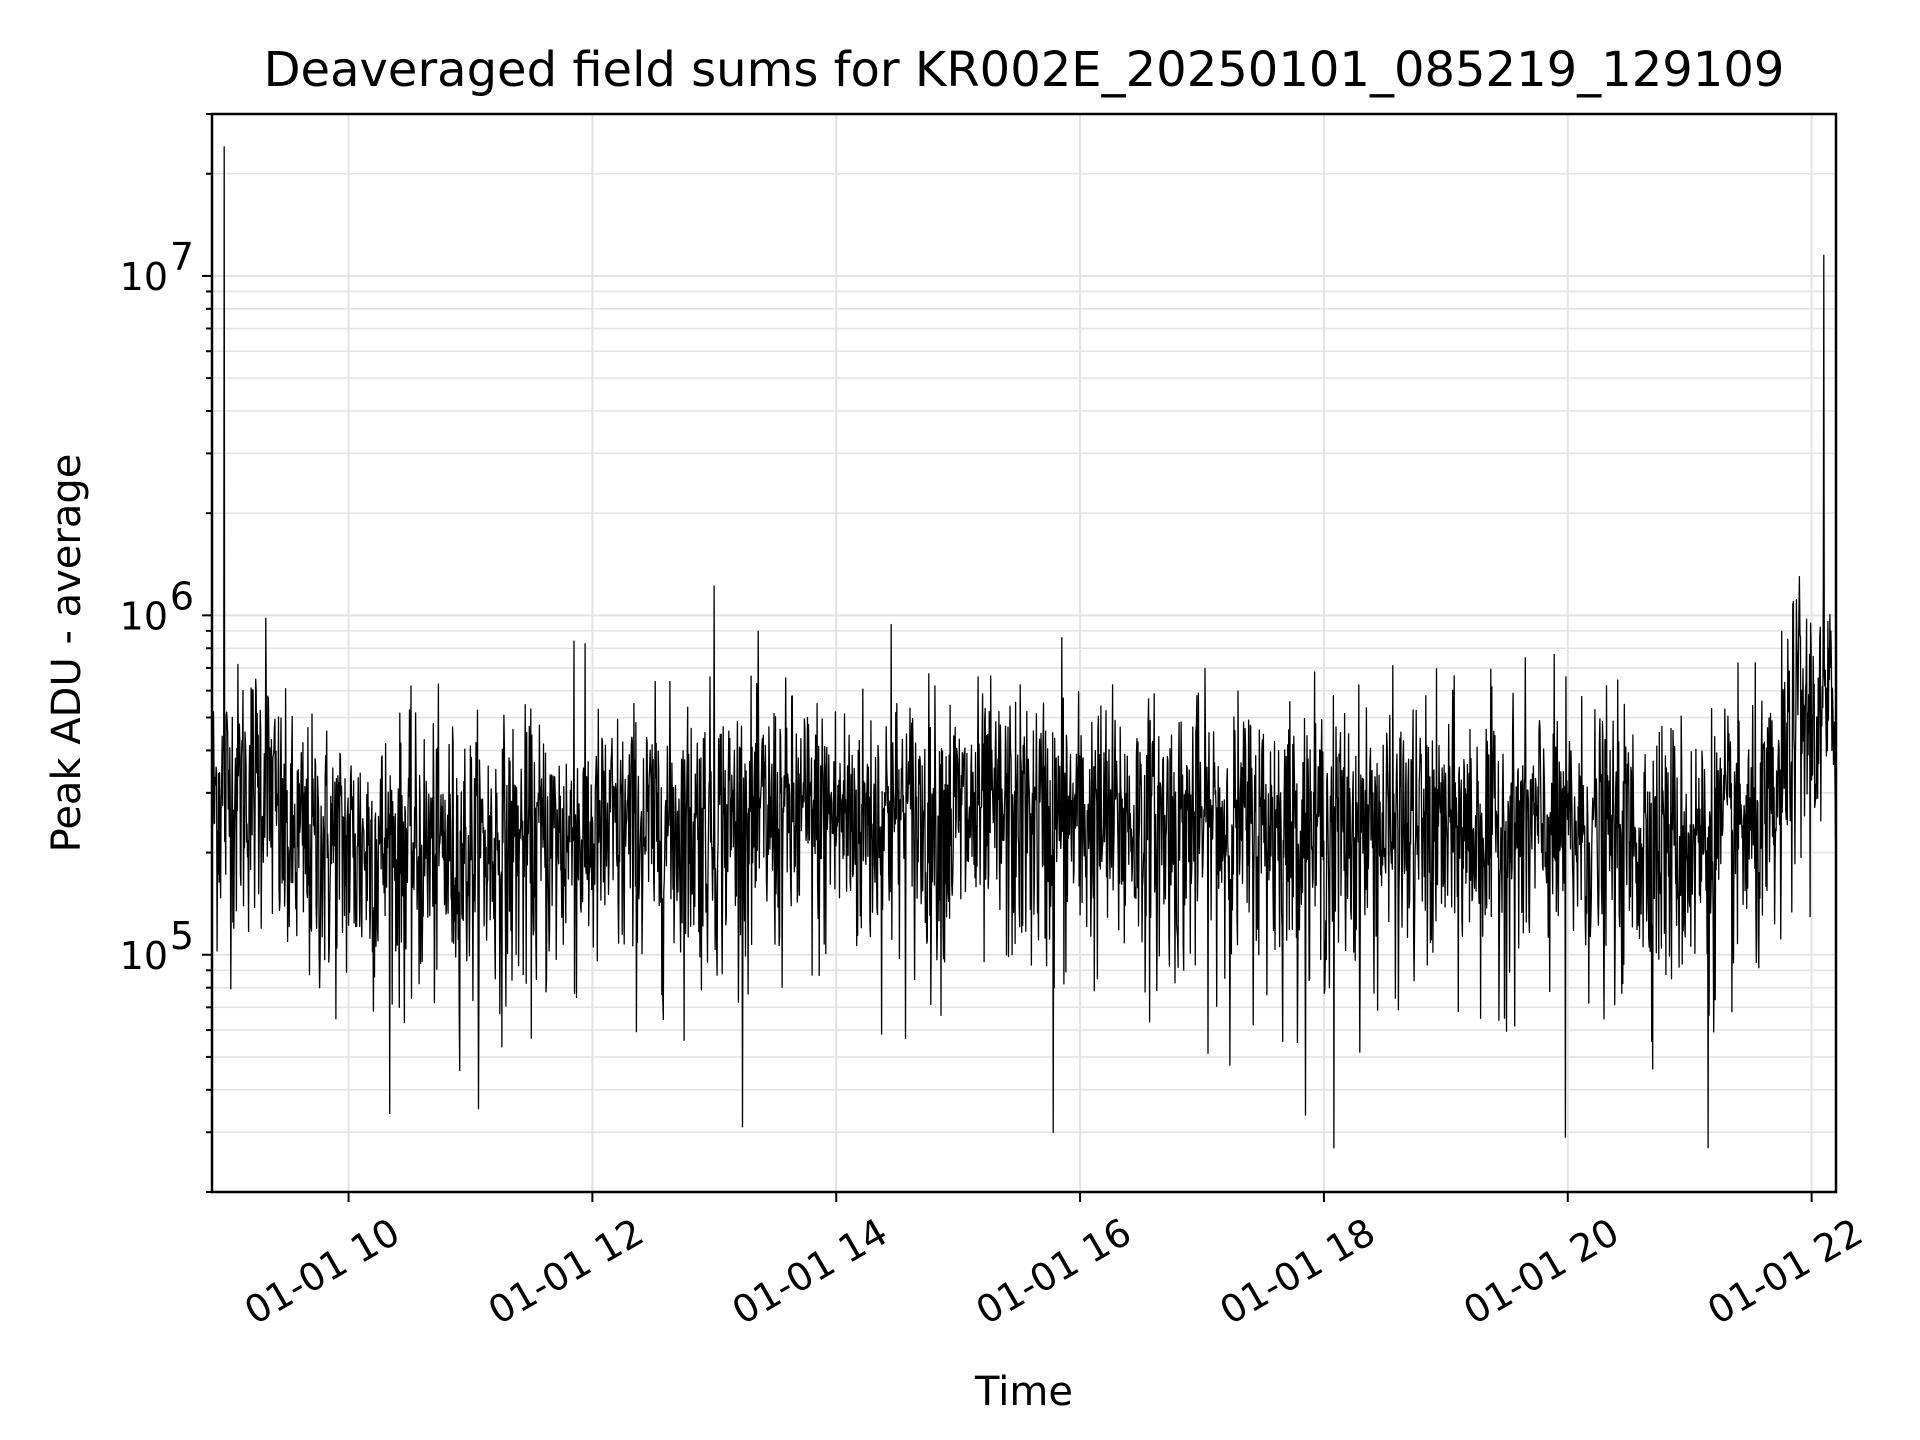  I want to click on x-tick-label: 01-01 10, so click(322, 1272).